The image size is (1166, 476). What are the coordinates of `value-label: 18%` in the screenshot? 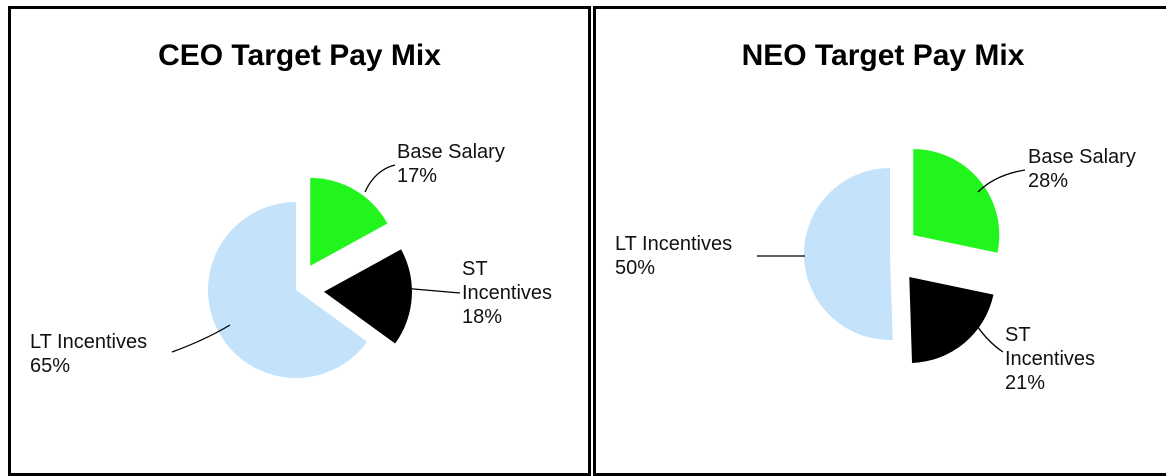 It's located at (482, 317).